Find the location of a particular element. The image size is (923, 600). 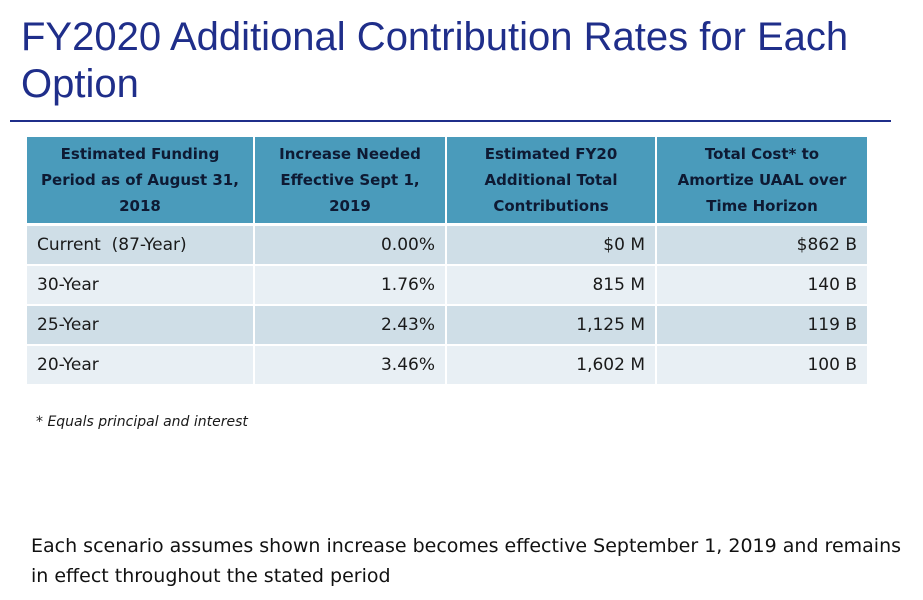

cell-increase-needed: 3.46% is located at coordinates (351, 366).